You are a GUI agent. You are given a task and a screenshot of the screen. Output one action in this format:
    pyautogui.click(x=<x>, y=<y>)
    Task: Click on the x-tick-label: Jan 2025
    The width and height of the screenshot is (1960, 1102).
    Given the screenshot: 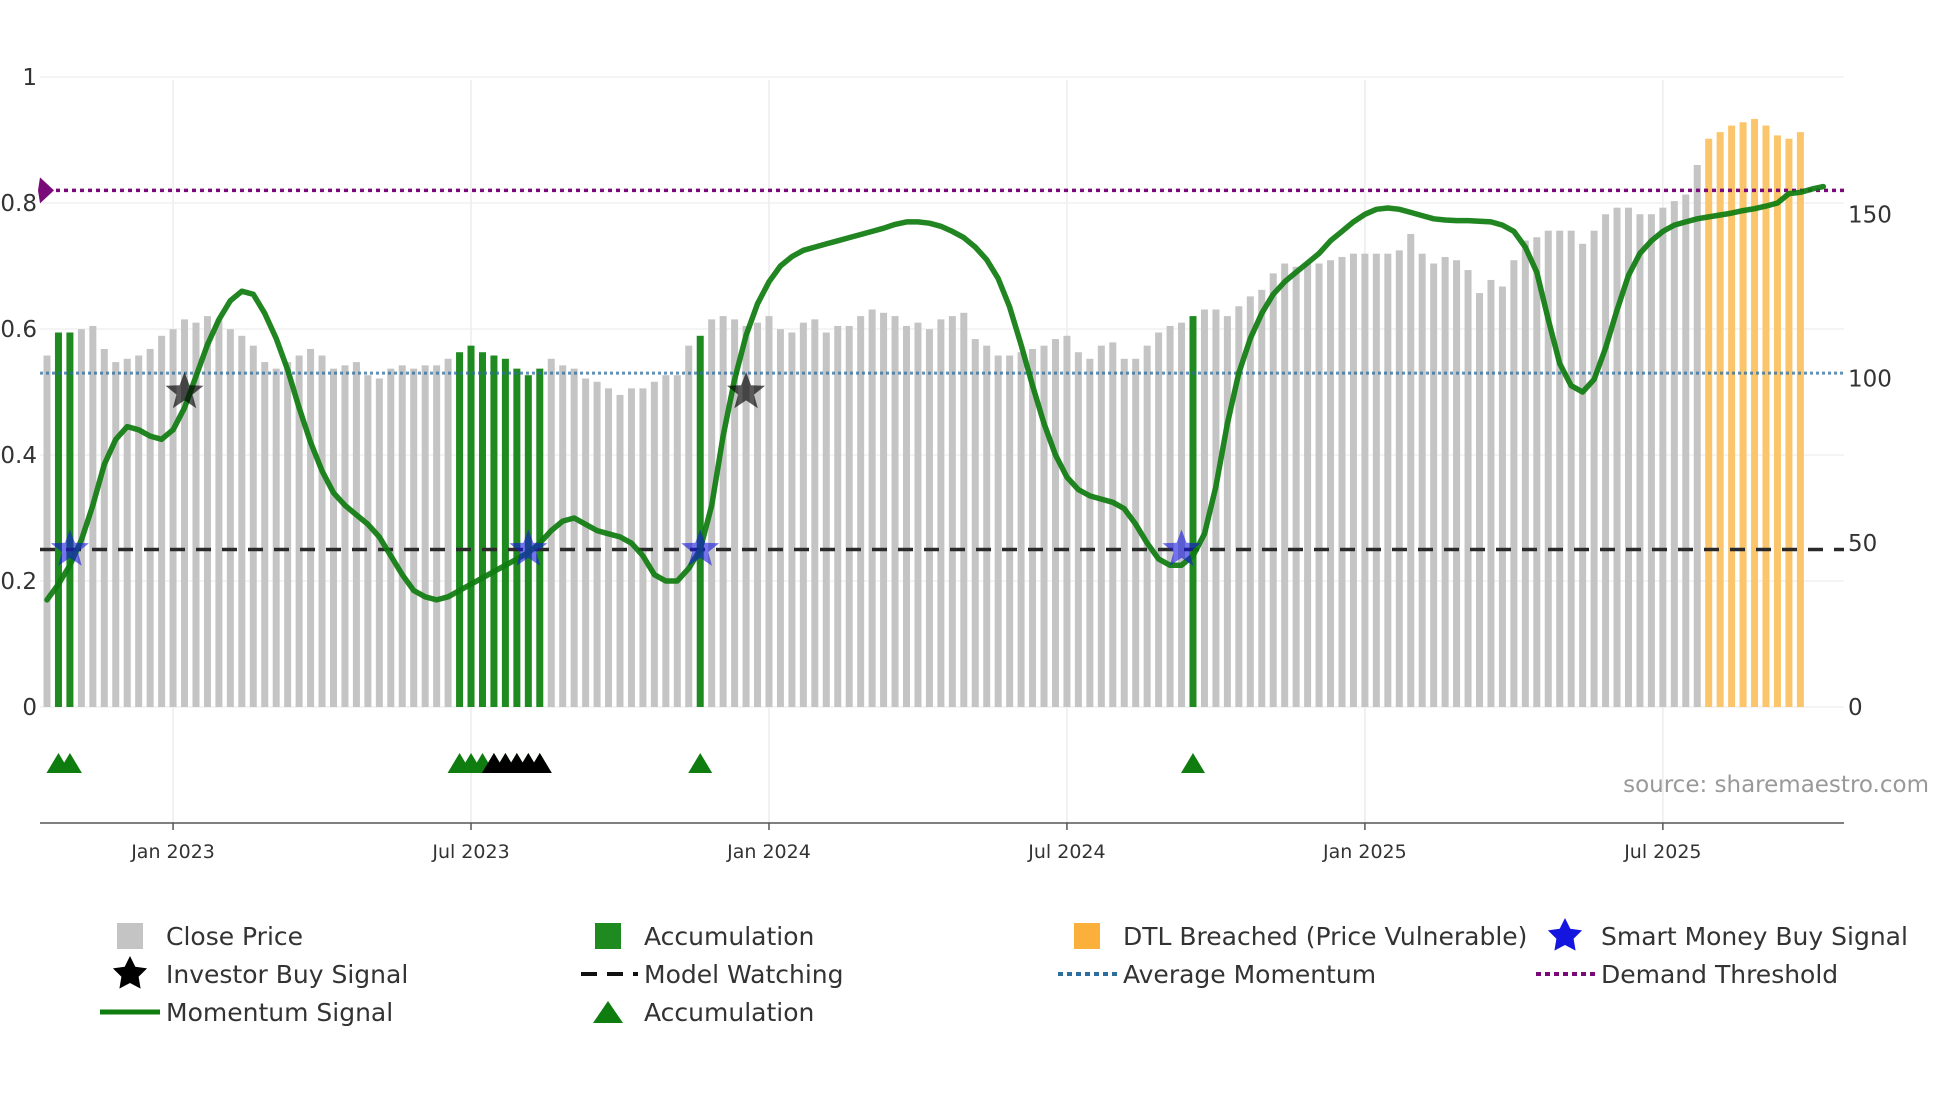 What is the action you would take?
    pyautogui.click(x=1364, y=852)
    